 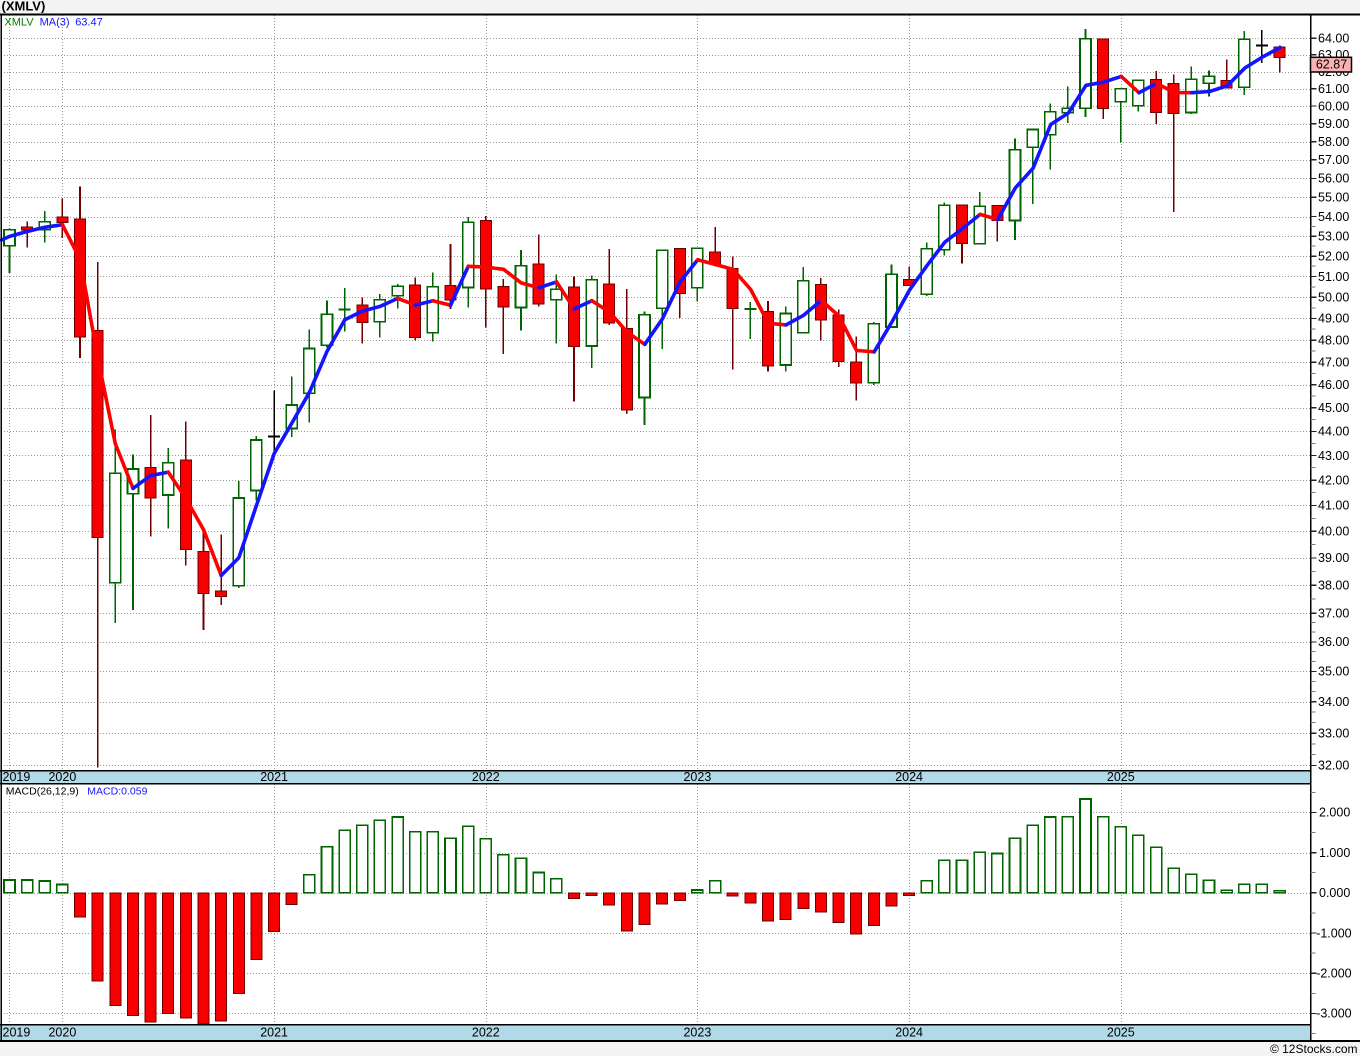 What do you see at coordinates (1333, 481) in the screenshot?
I see `svg-text: 42.00` at bounding box center [1333, 481].